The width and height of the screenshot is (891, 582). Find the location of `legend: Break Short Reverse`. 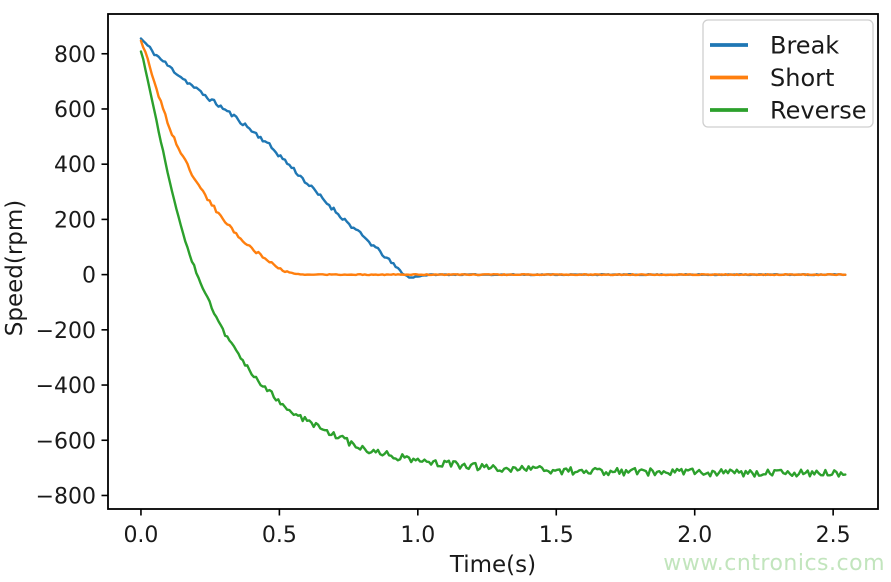

legend: Break Short Reverse is located at coordinates (788, 73).